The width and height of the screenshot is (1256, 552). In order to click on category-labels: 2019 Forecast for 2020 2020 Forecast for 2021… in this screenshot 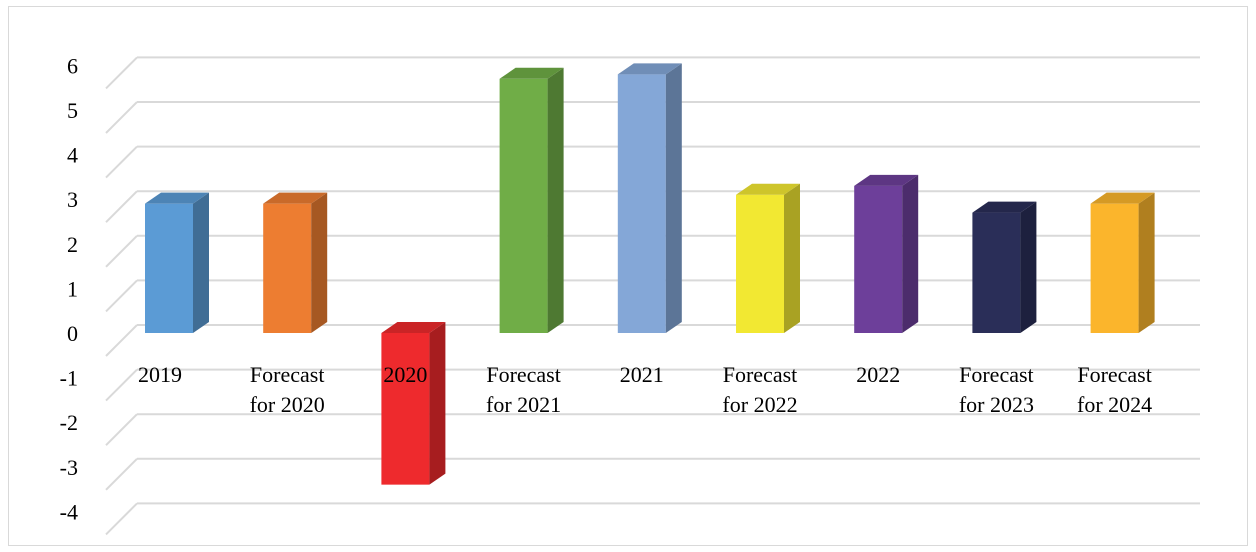, I will do `click(645, 389)`.